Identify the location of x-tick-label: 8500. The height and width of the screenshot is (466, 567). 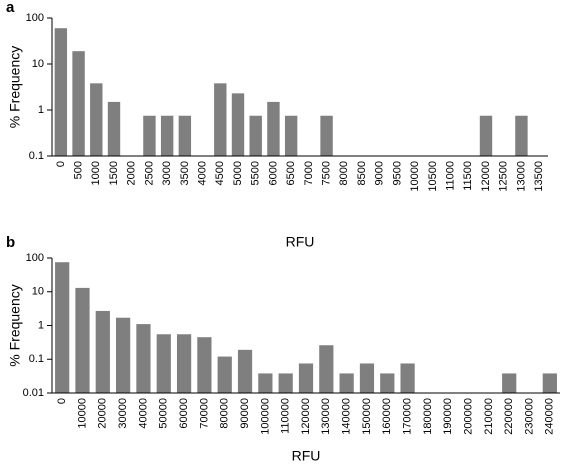
(362, 173).